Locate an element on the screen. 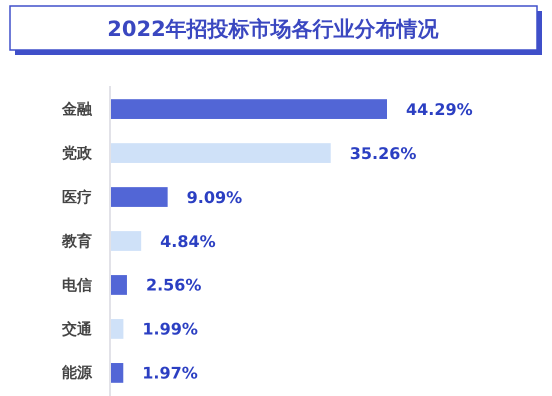  y-tick-label: 党政 is located at coordinates (77, 153).